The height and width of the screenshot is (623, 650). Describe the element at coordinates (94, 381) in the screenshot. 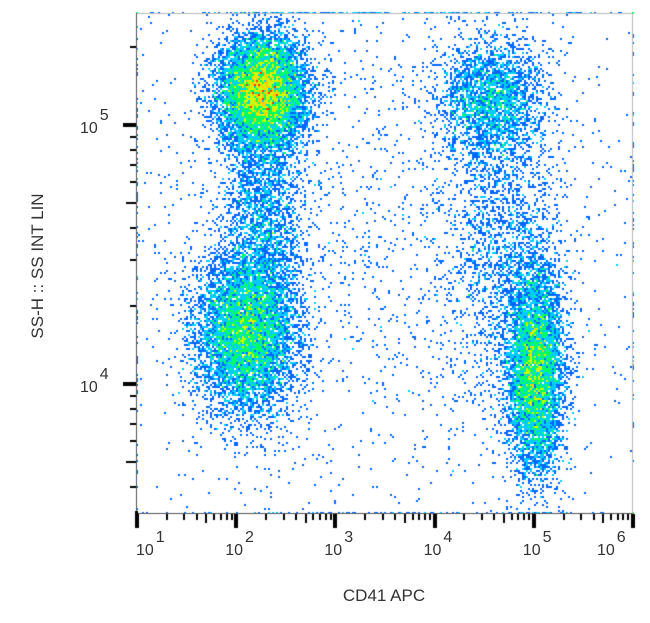

I see `y-tick-label: 10⁴` at that location.